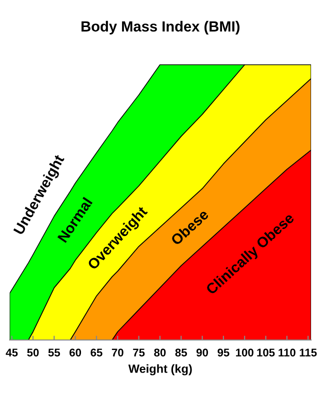 The image size is (324, 400). Describe the element at coordinates (139, 352) in the screenshot. I see `x-tick-label: 75` at that location.